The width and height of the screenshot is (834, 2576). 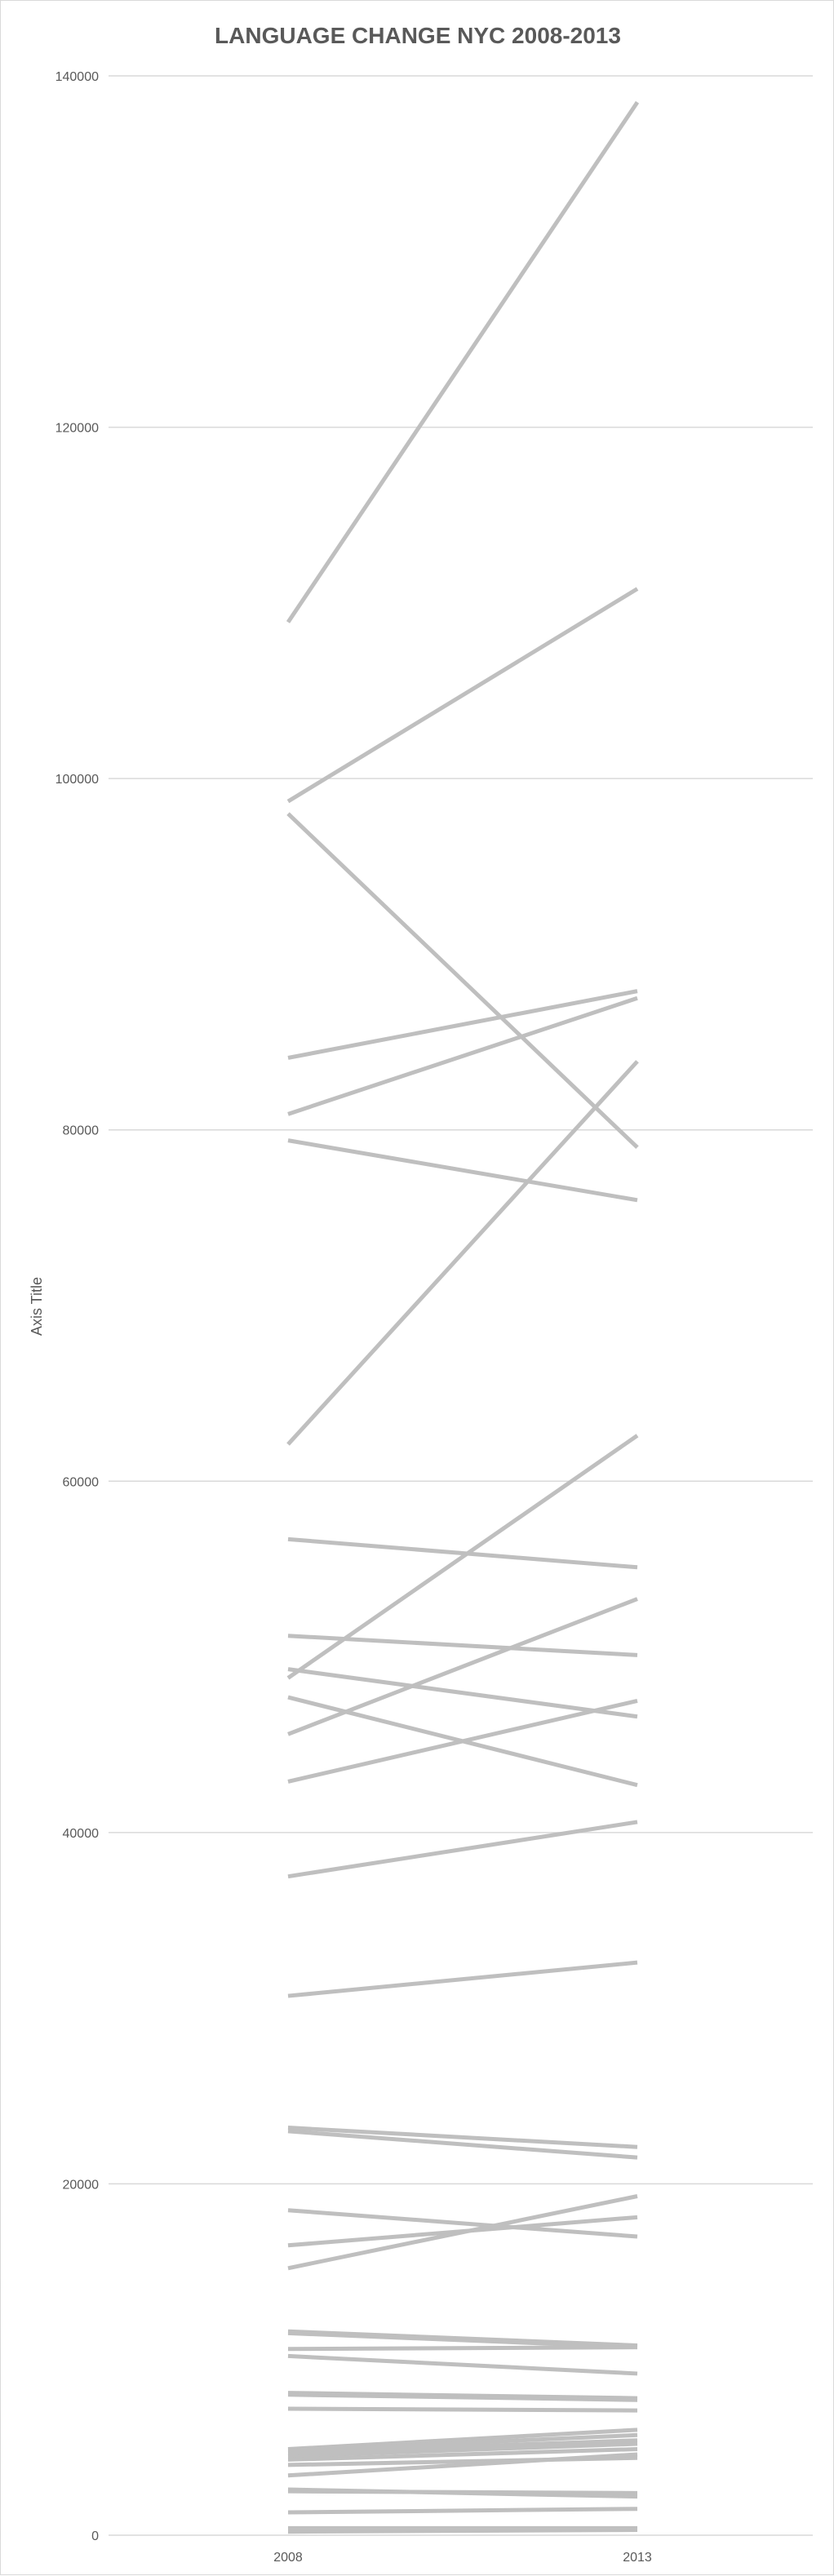 What do you see at coordinates (95, 2536) in the screenshot?
I see `y-tick-label: 0` at bounding box center [95, 2536].